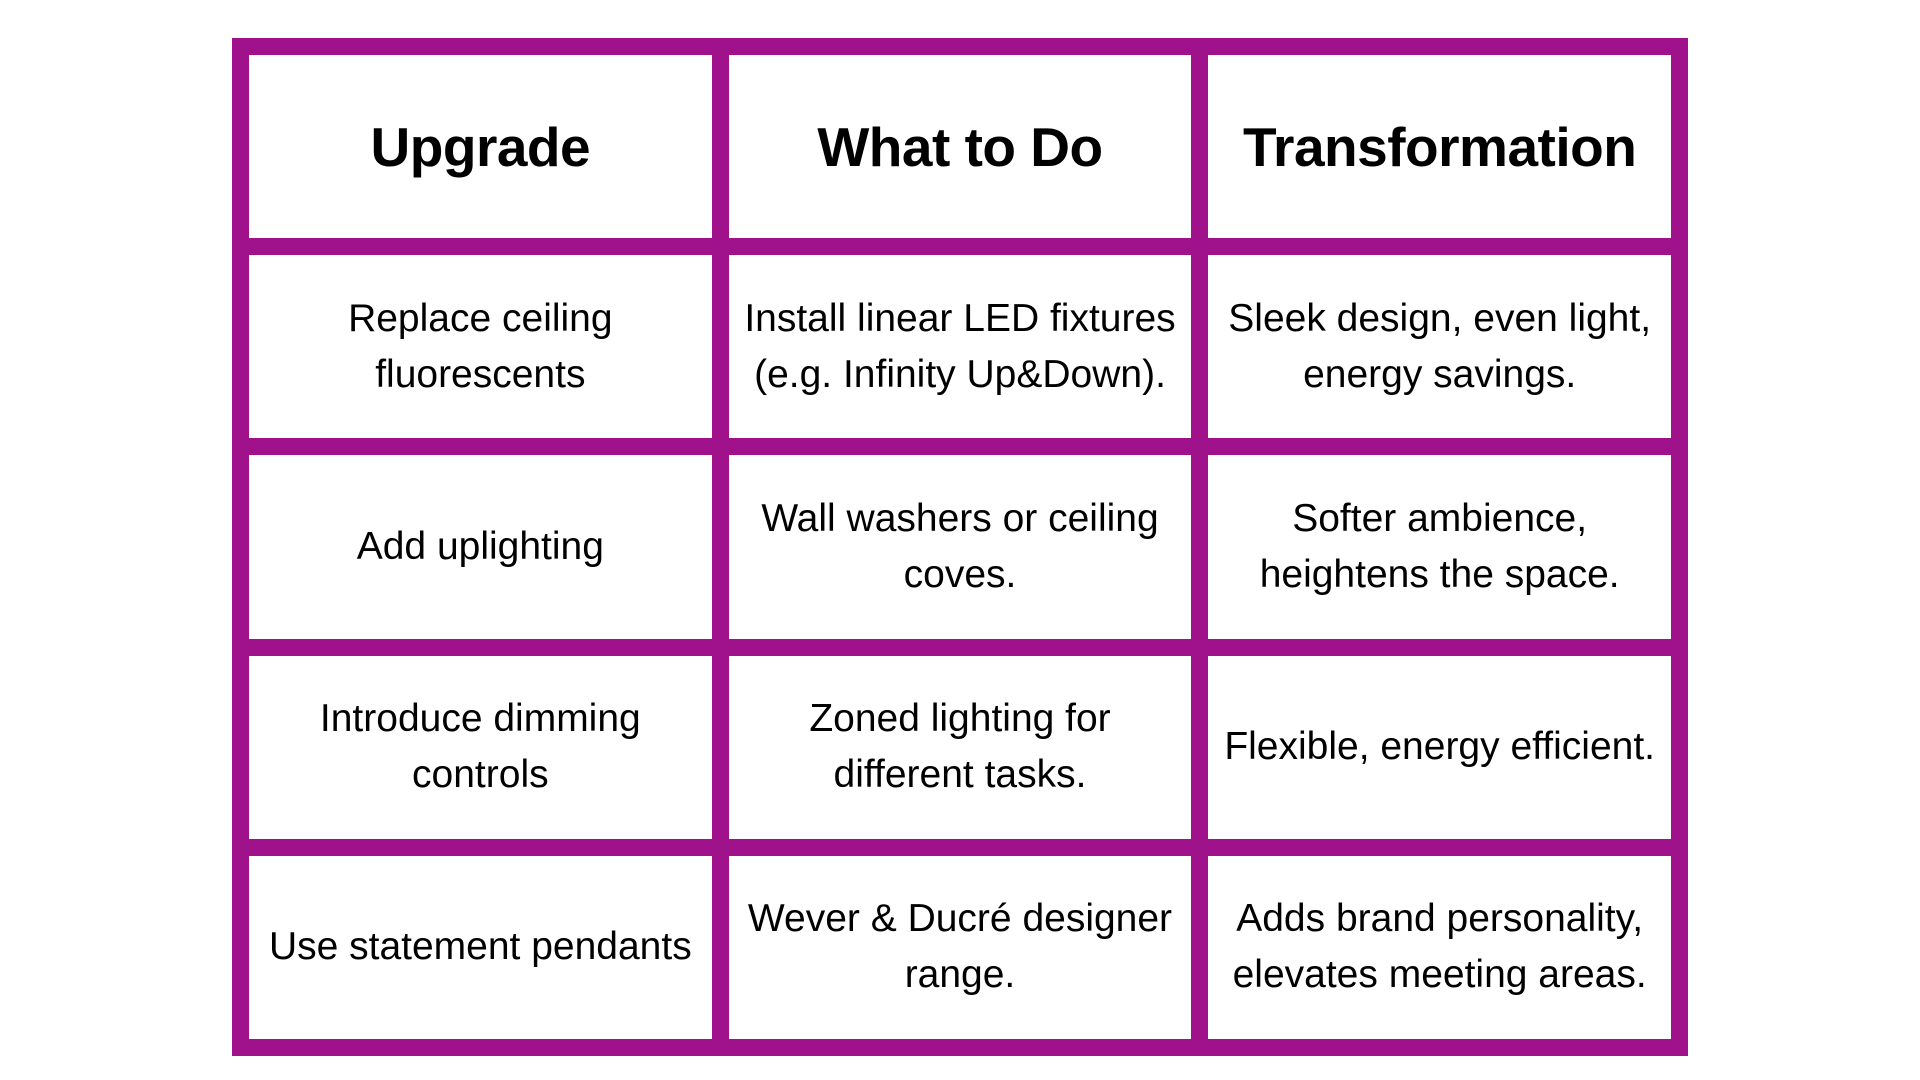 The width and height of the screenshot is (1920, 1080). Describe the element at coordinates (480, 747) in the screenshot. I see `table-cell-upgrade: Introduce dimming controls` at that location.